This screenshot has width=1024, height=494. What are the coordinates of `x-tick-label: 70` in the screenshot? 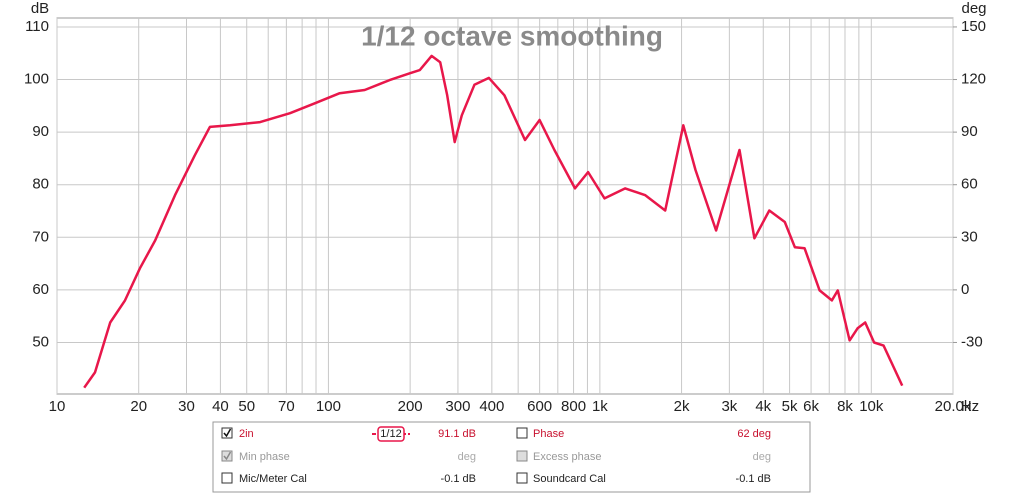 It's located at (286, 406).